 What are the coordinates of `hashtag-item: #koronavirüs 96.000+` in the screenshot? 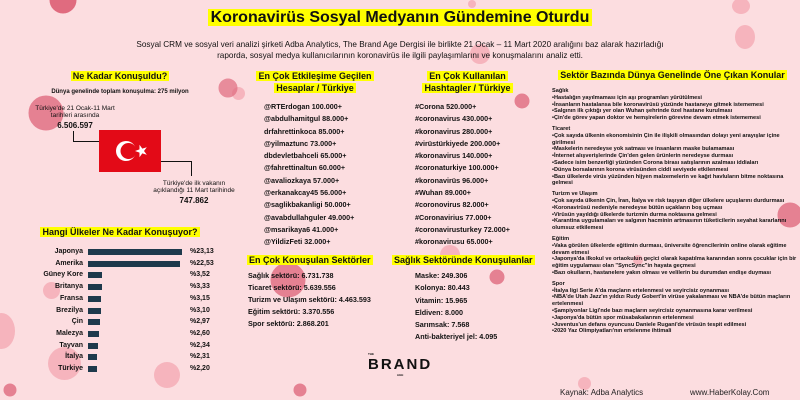 It's located at (452, 180).